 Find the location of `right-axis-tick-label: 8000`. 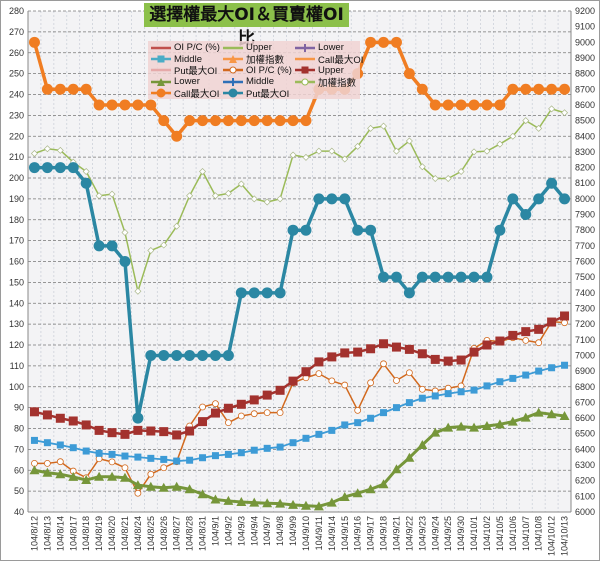

right-axis-tick-label: 8000 is located at coordinates (585, 199).